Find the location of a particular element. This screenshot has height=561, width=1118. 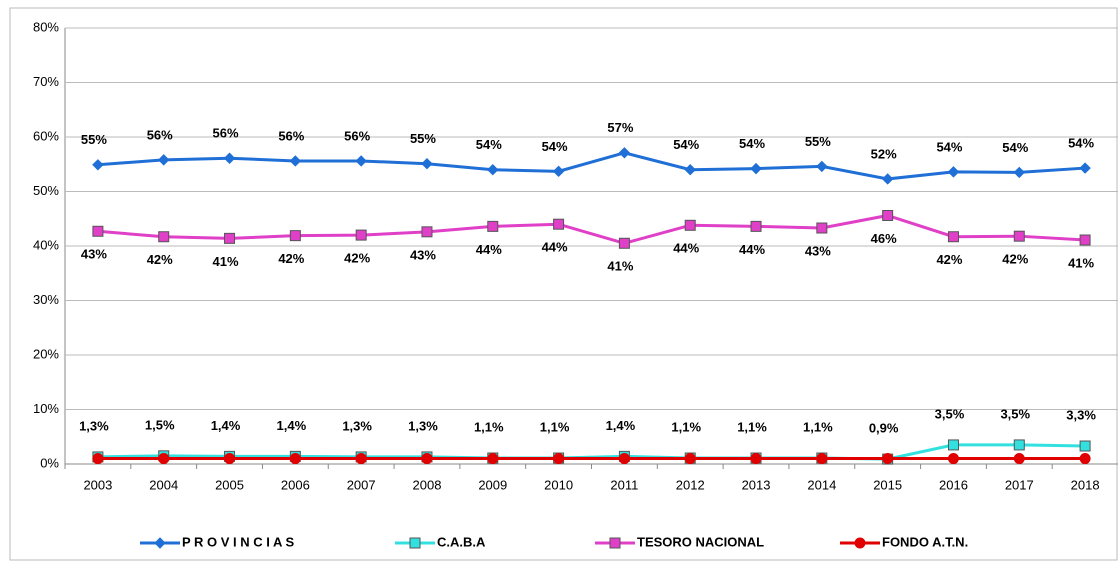

data-label: 55% is located at coordinates (423, 138).